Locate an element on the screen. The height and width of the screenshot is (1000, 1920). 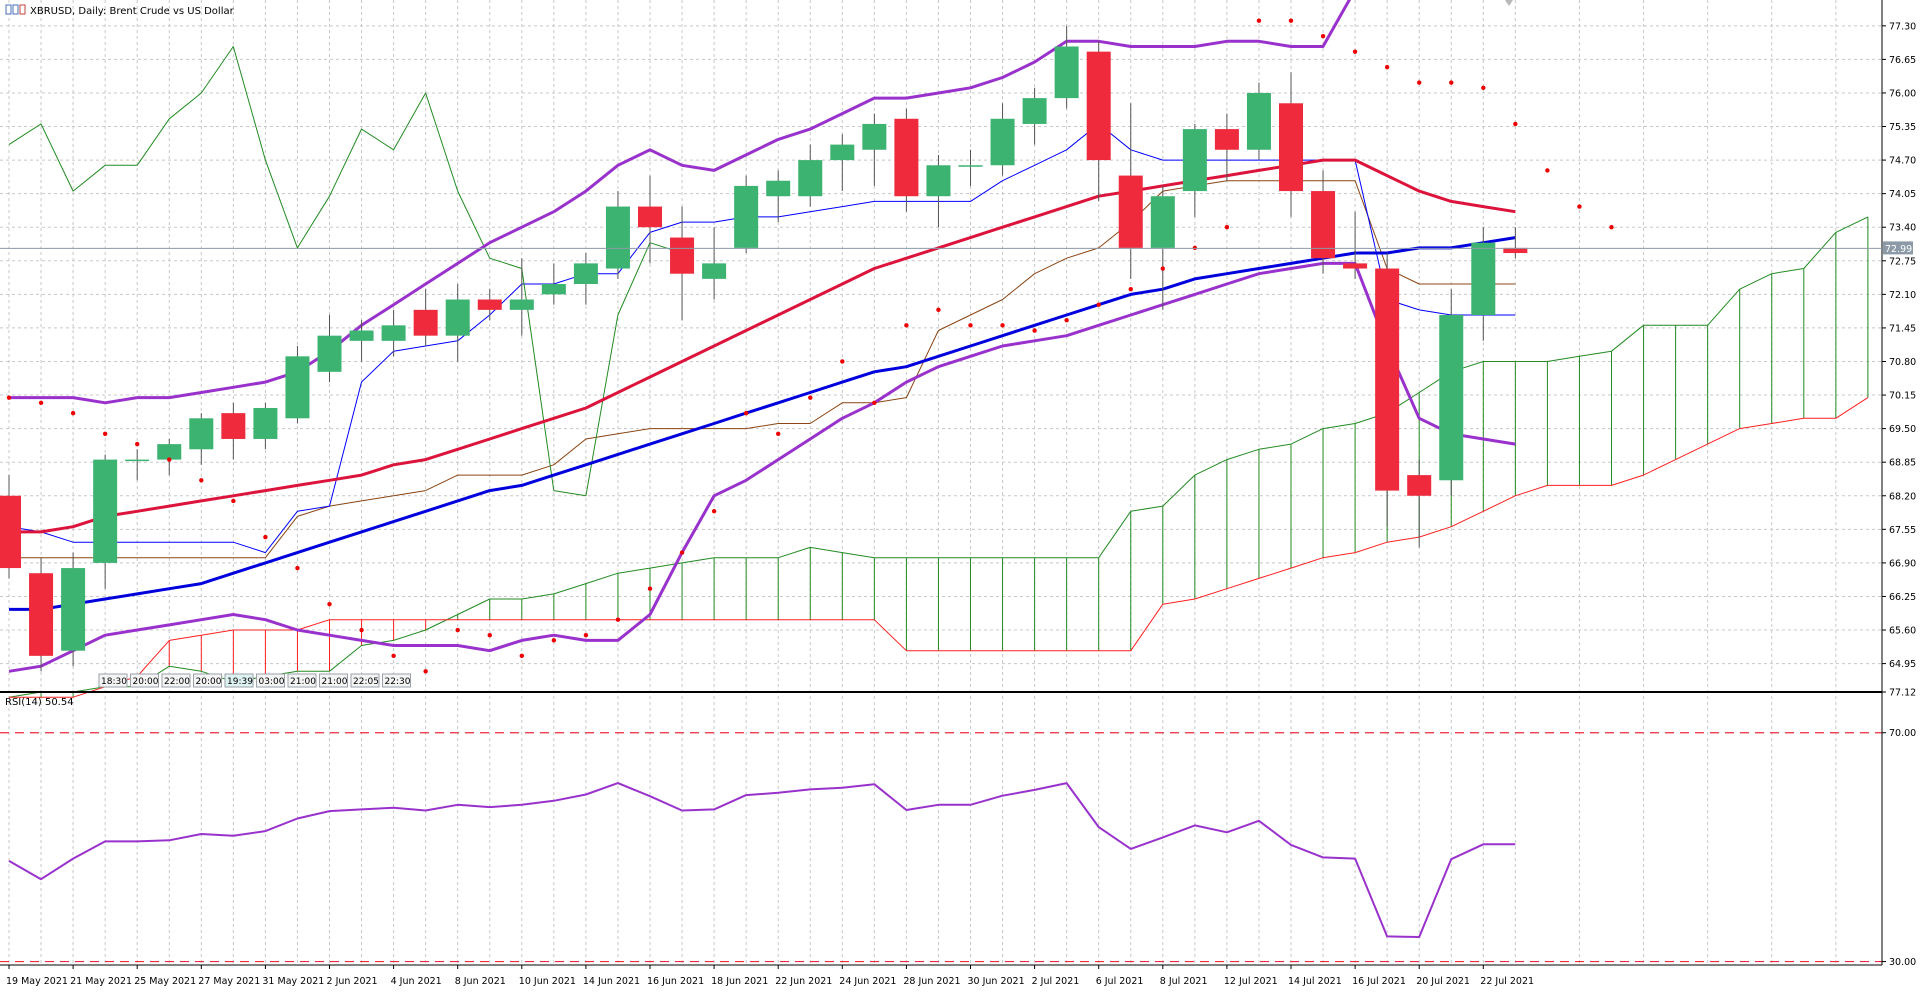
price-tick-label: 75.35 is located at coordinates (1902, 127).